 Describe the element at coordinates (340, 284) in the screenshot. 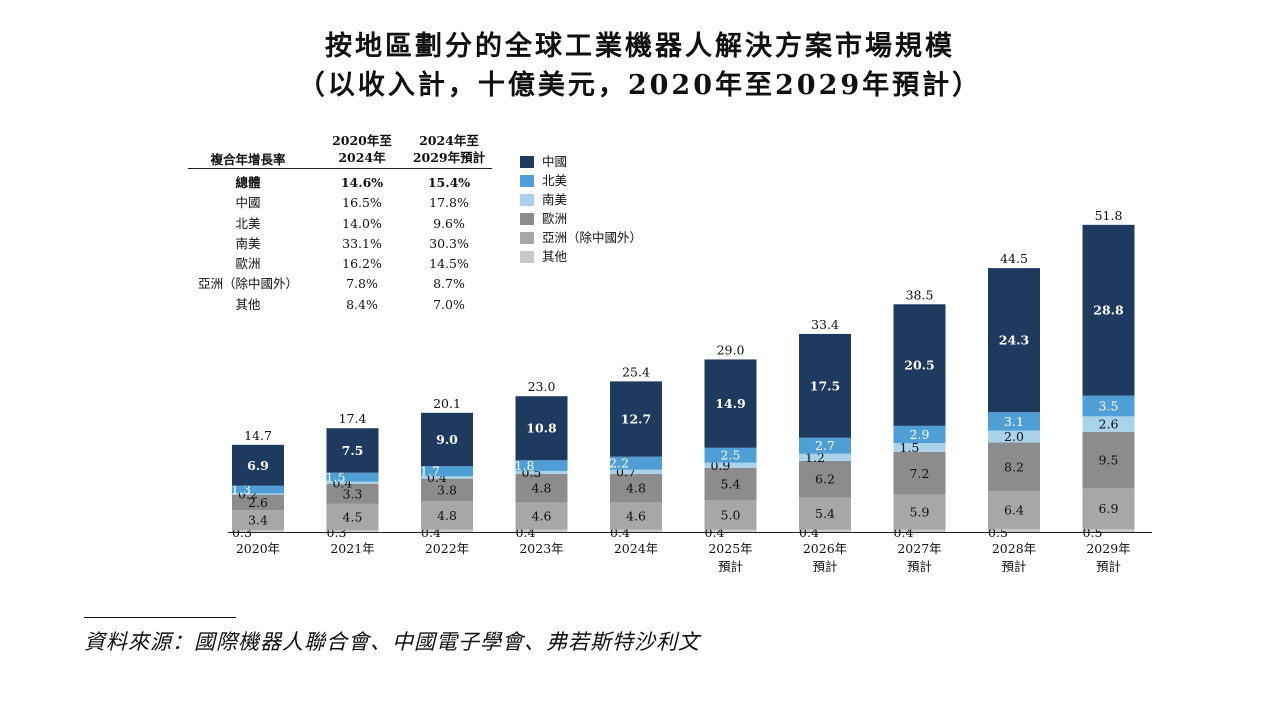

I see `cagr-row-asia-ex-china: 亞洲（除中國外） 7.8% 8.7%` at that location.